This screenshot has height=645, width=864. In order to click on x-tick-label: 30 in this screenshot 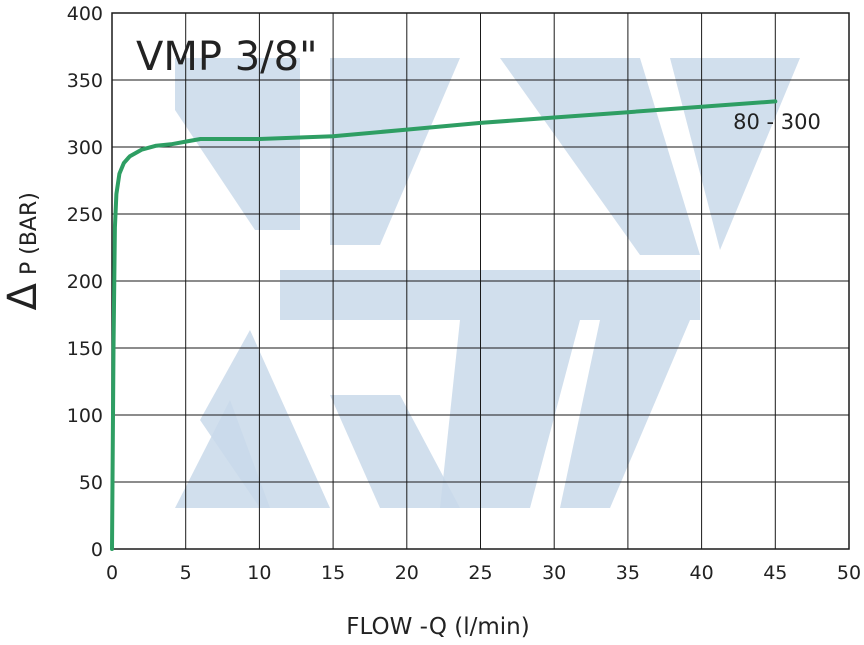, I will do `click(554, 573)`.